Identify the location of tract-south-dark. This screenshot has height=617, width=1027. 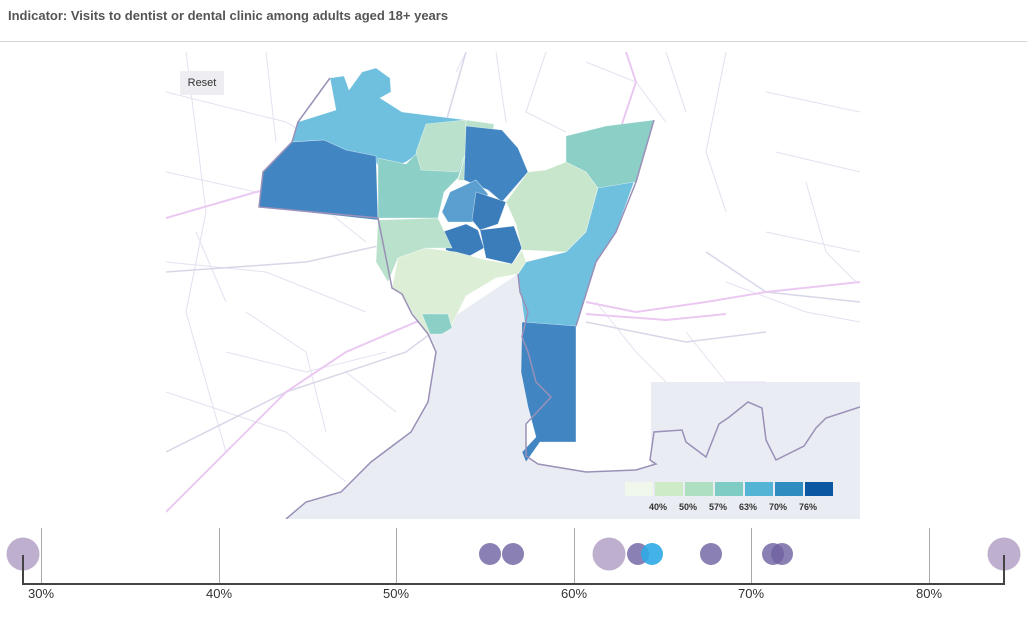
(501, 245).